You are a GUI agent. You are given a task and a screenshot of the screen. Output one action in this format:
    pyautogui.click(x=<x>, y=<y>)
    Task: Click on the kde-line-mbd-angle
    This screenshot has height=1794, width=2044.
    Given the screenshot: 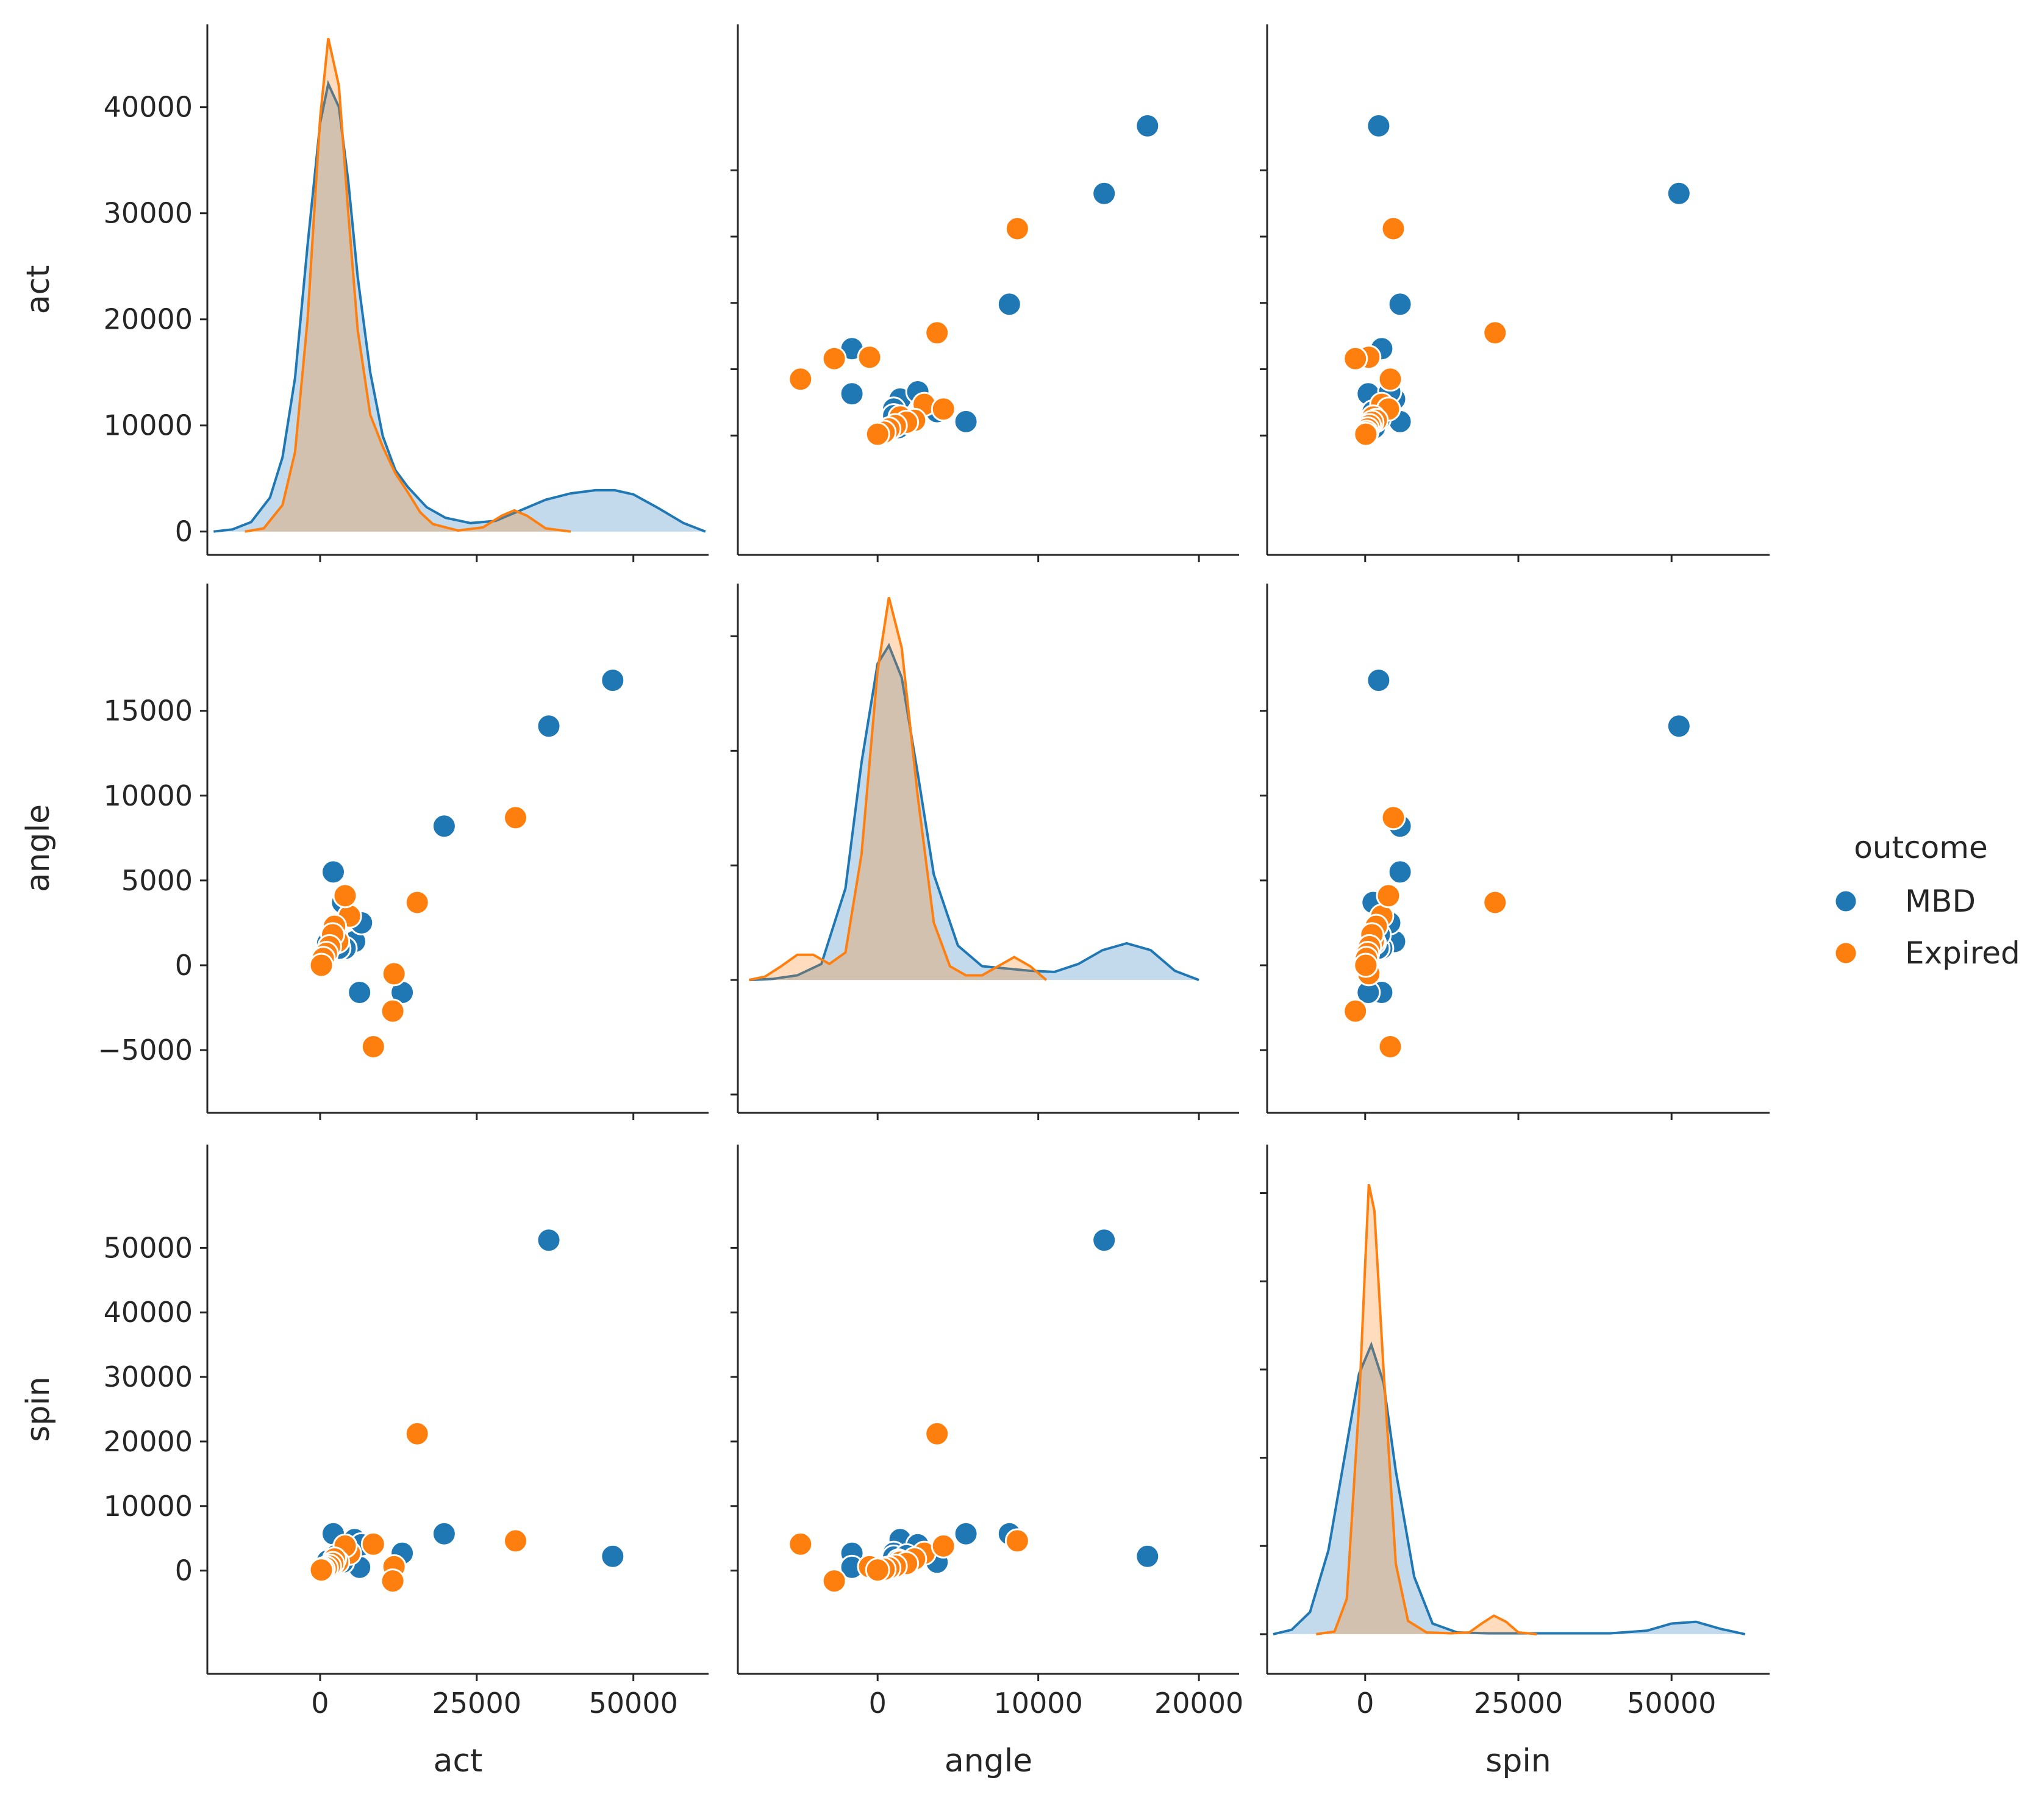 What is the action you would take?
    pyautogui.click(x=974, y=813)
    